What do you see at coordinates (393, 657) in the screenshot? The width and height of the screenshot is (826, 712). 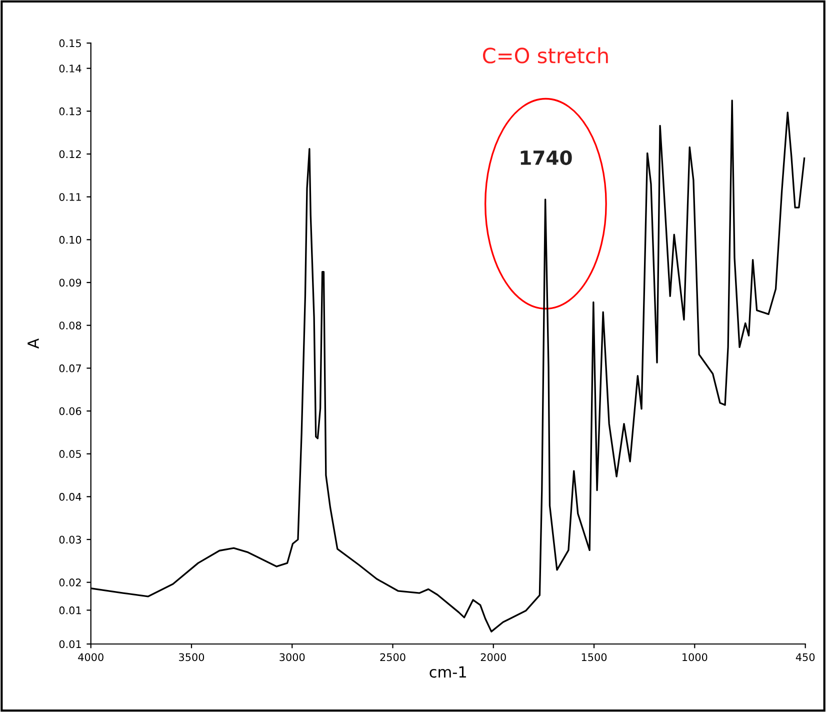 I see `x-tick-label: 2500` at bounding box center [393, 657].